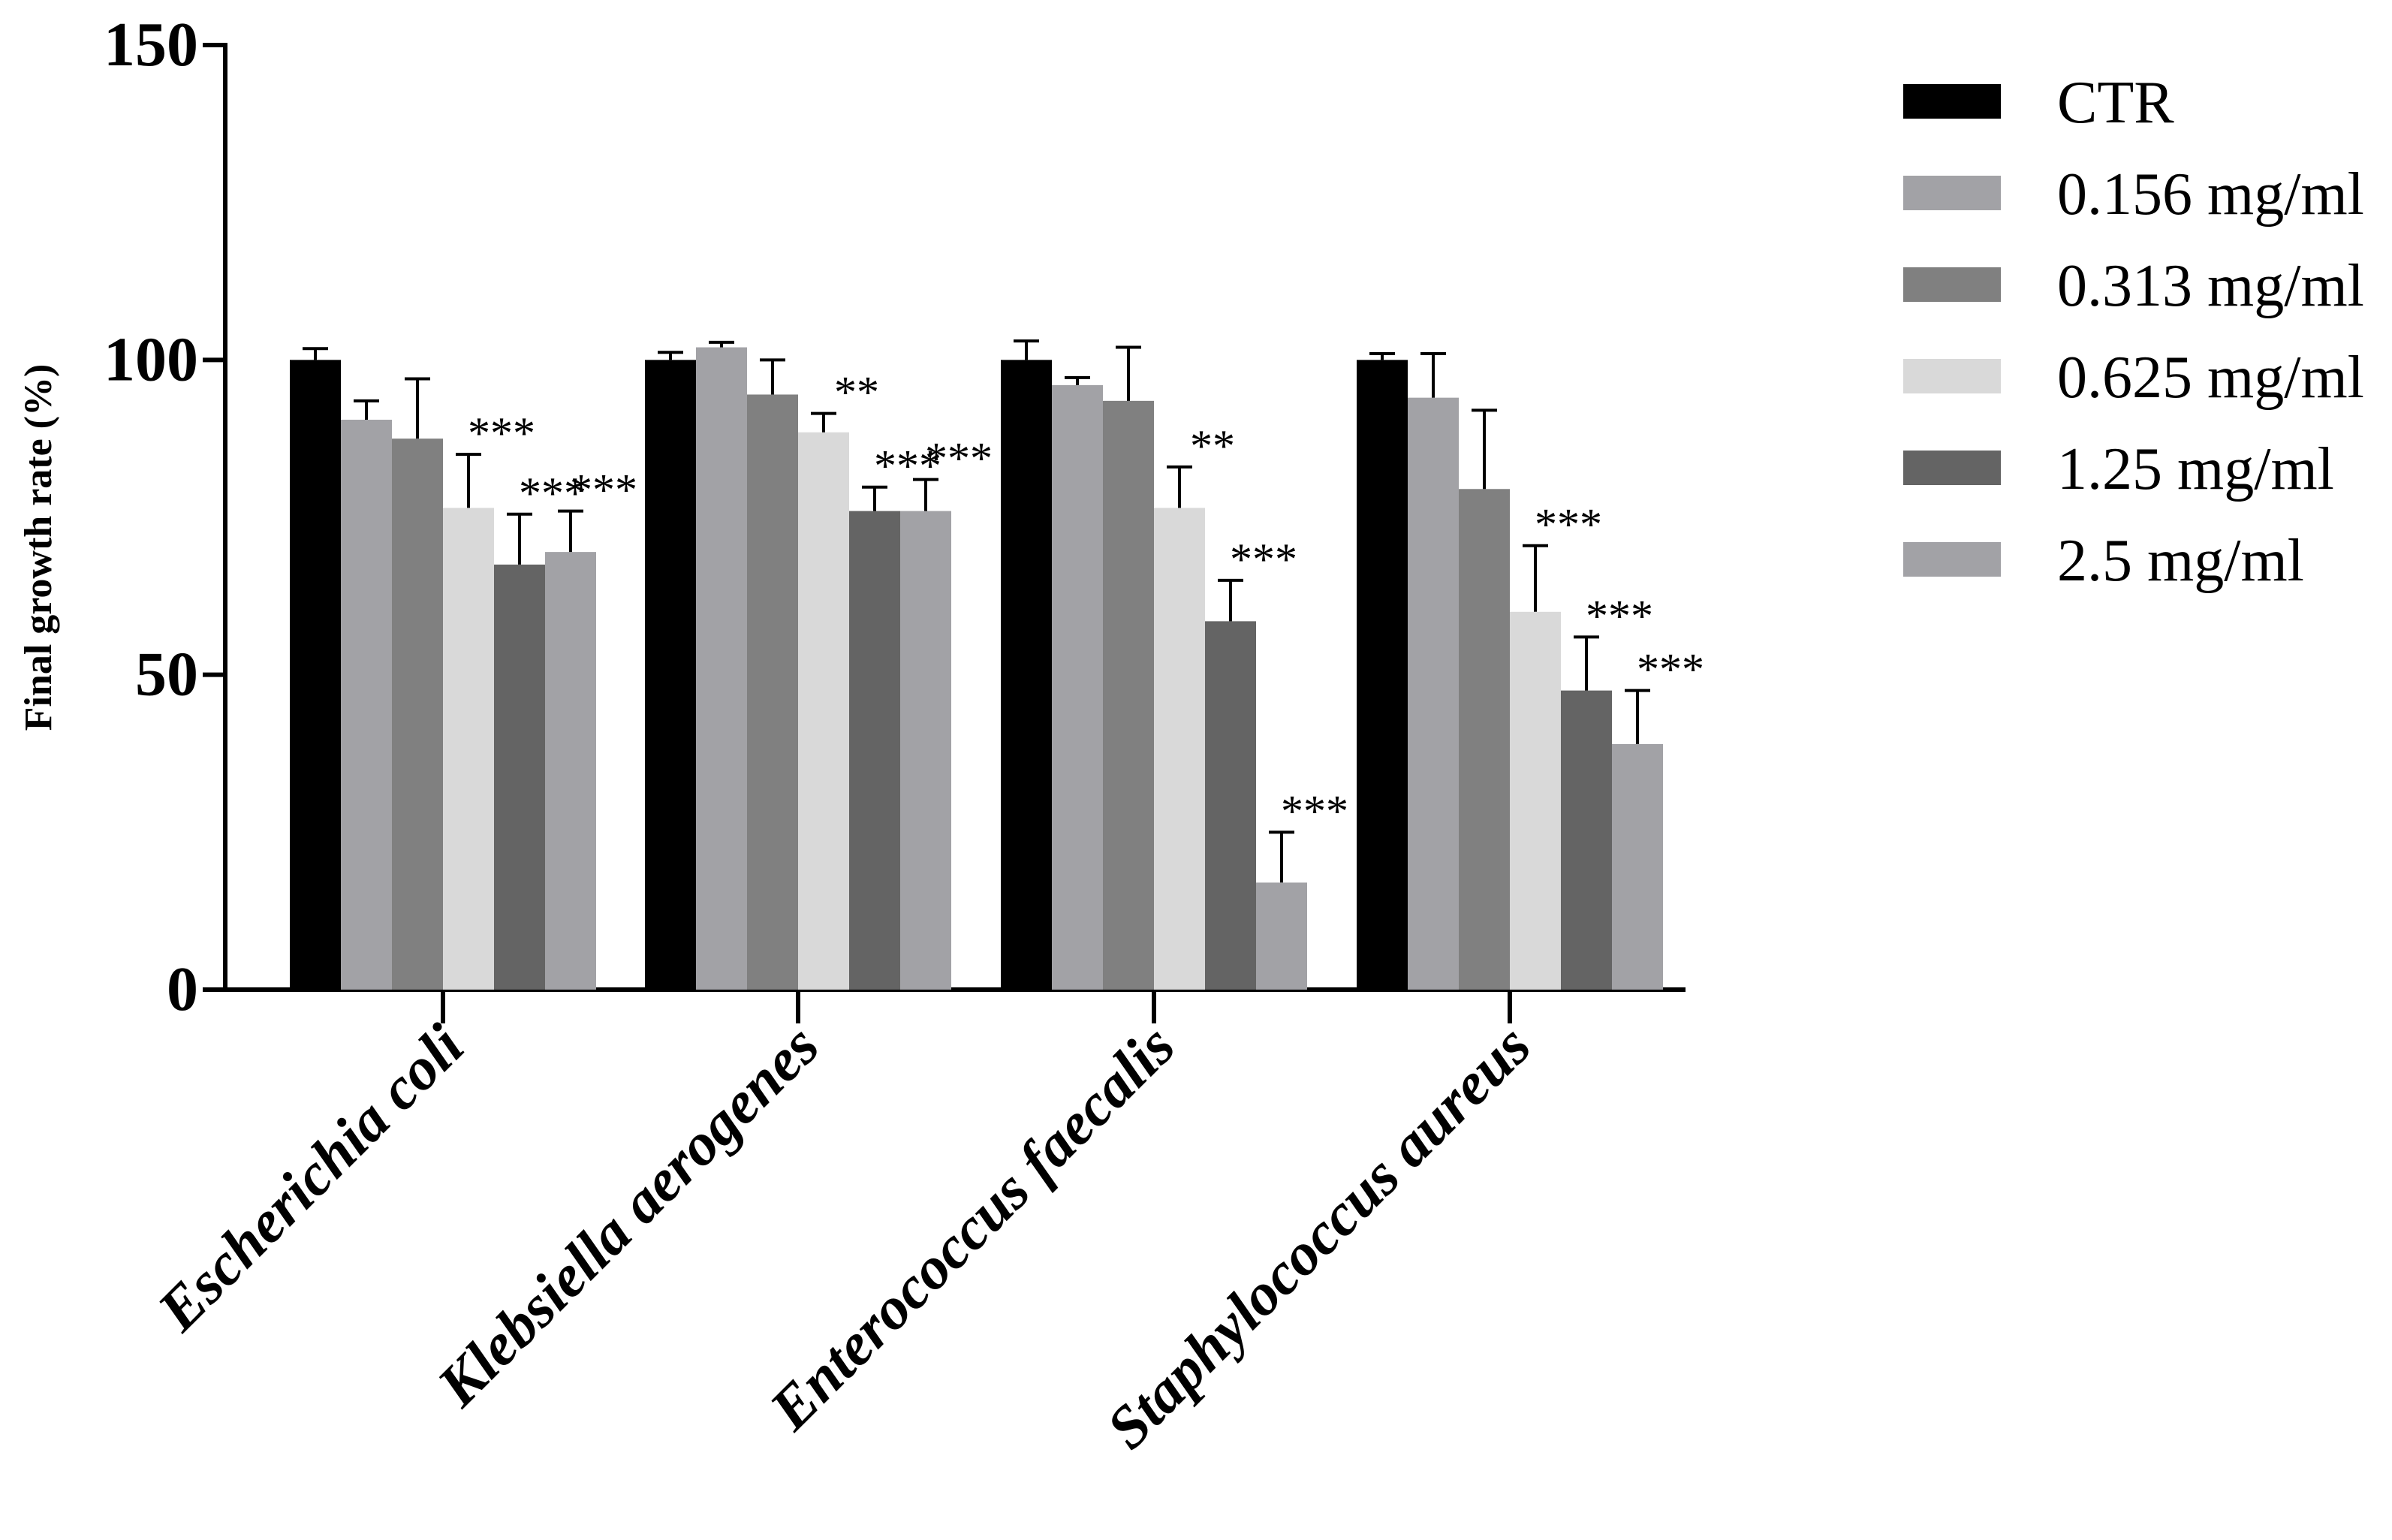 This screenshot has height=1540, width=2392. Describe the element at coordinates (182, 989) in the screenshot. I see `y-tick-label: 0` at that location.